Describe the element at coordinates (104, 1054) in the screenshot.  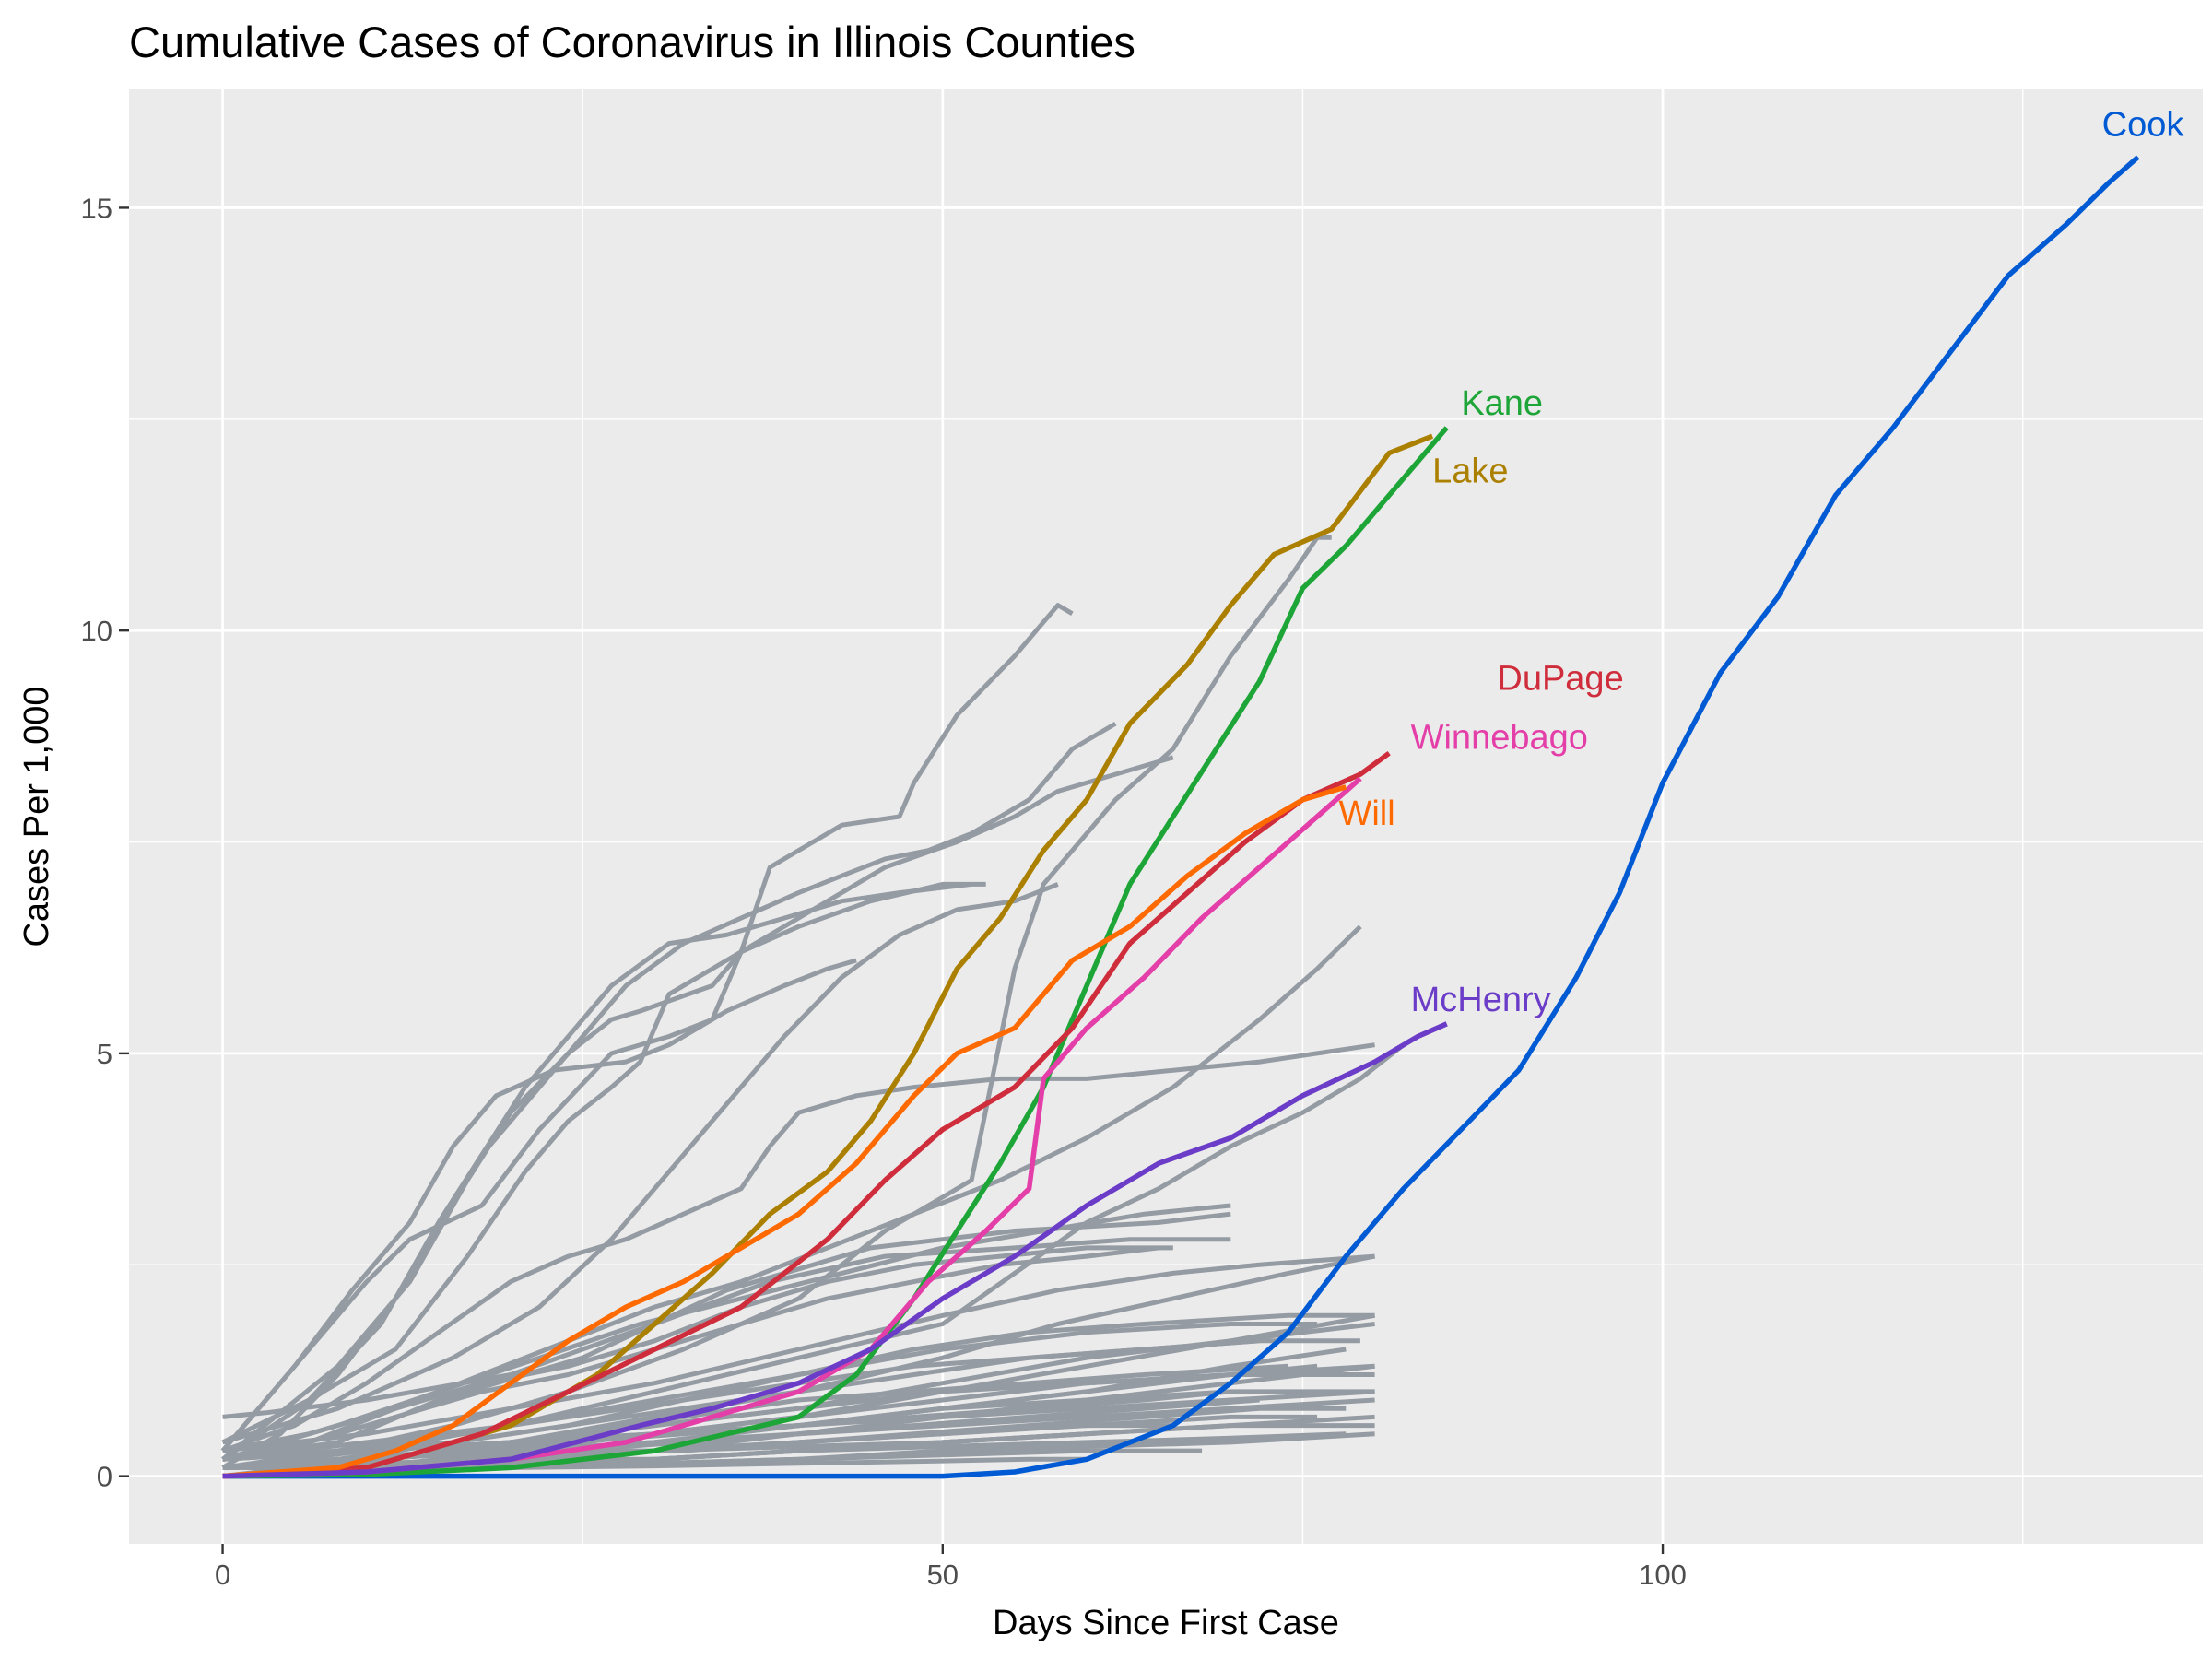
I see `y-tick-label: 5` at that location.